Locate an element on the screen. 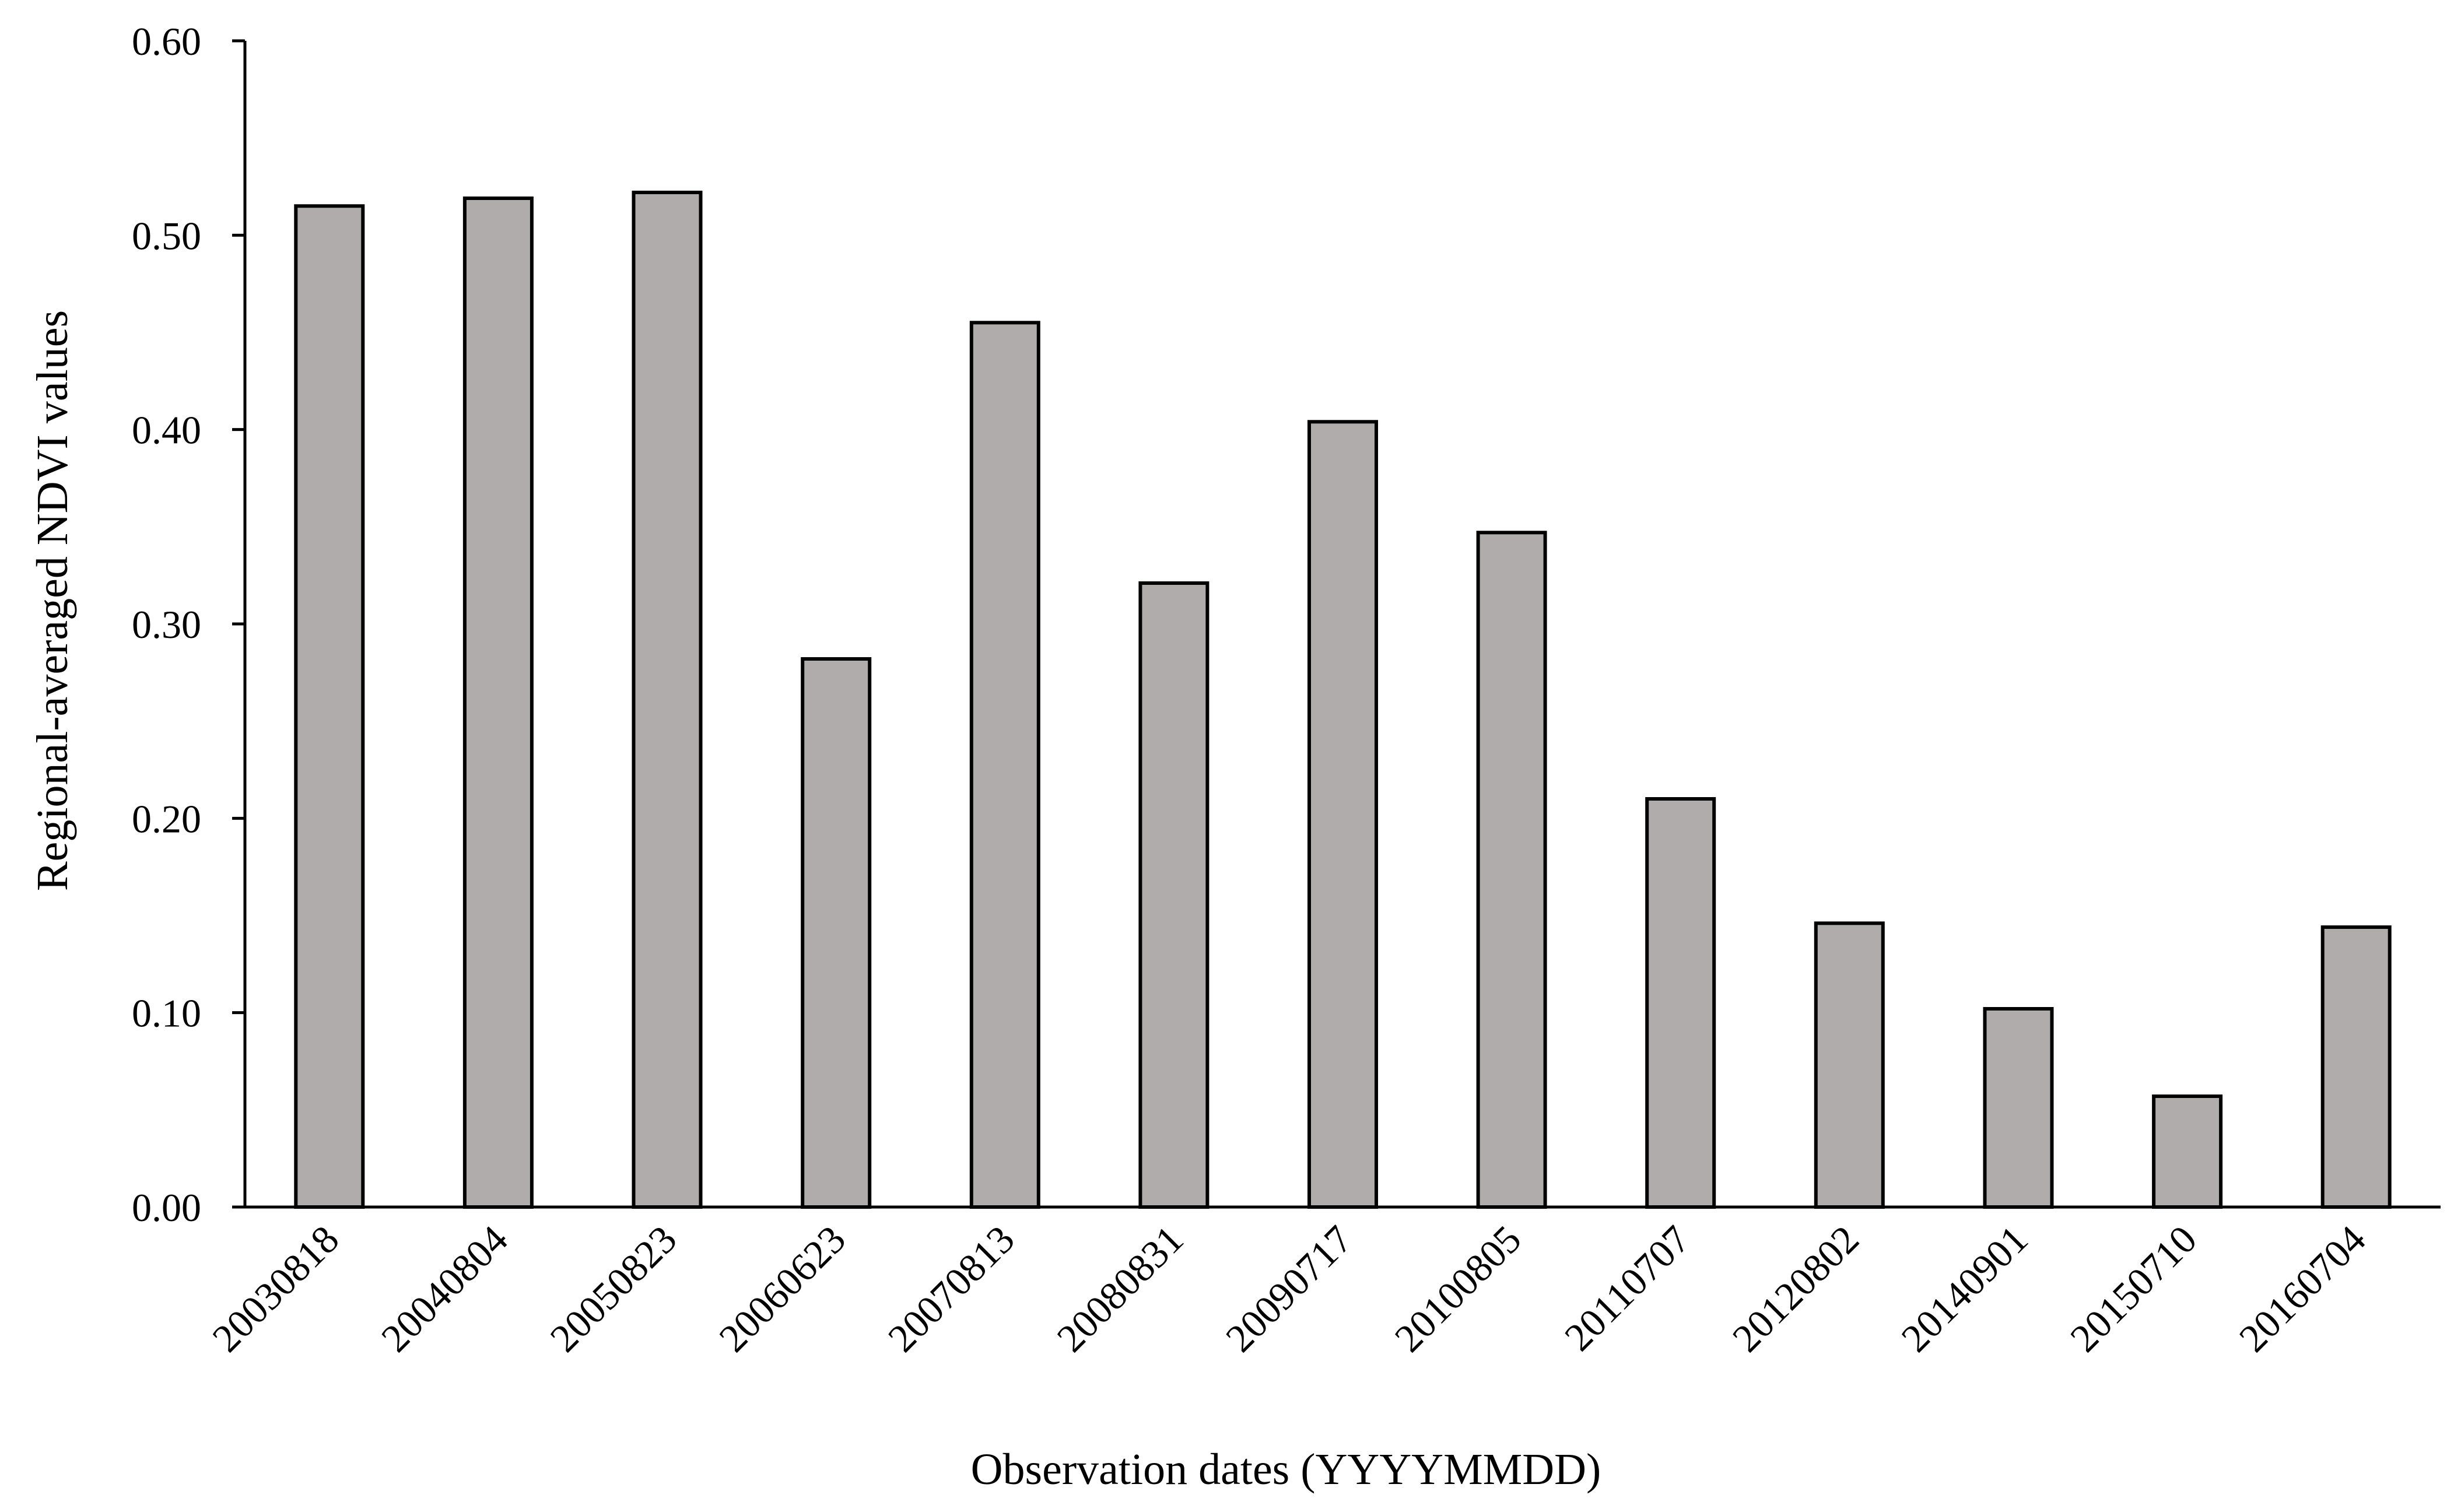 This screenshot has width=2461, height=1512. y-tick-label: 0.00 is located at coordinates (166, 1207).